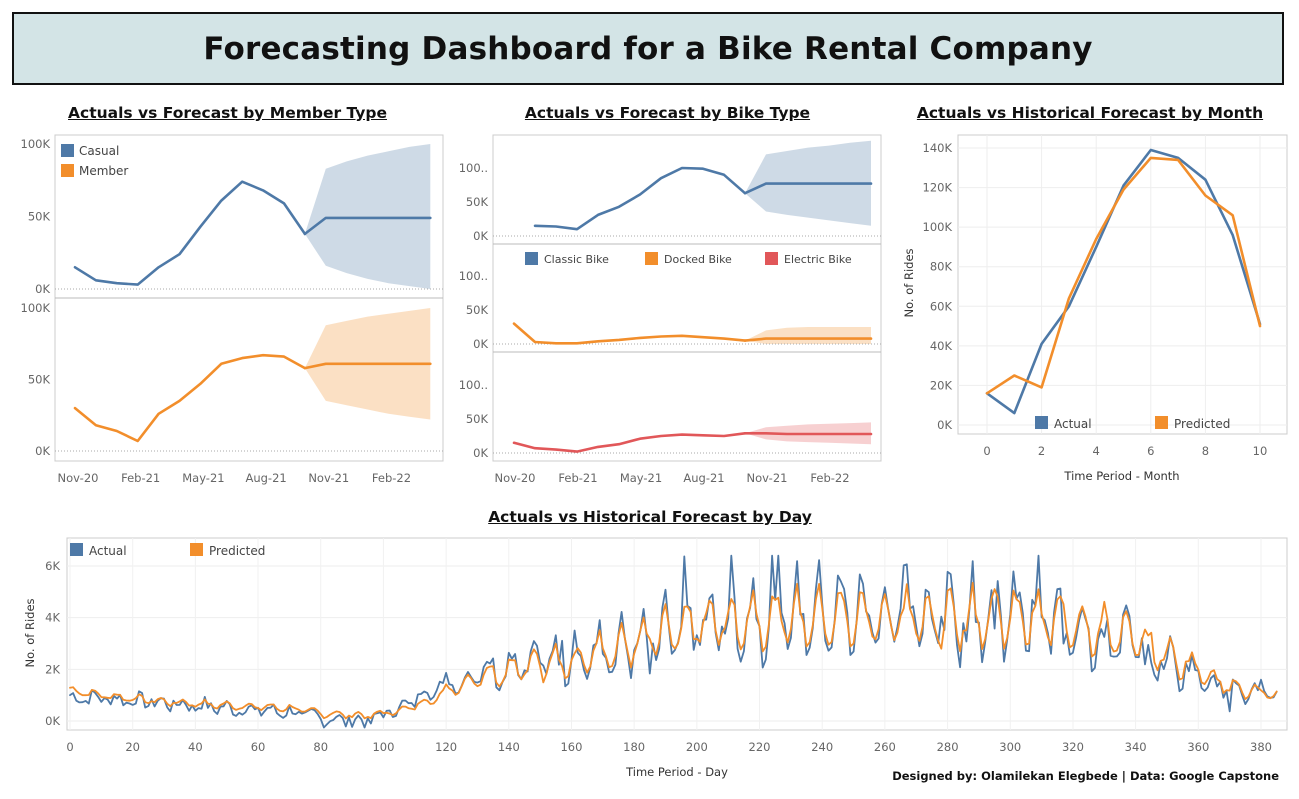  What do you see at coordinates (52, 669) in the screenshot?
I see `day-y-tick-label: 2K` at bounding box center [52, 669].